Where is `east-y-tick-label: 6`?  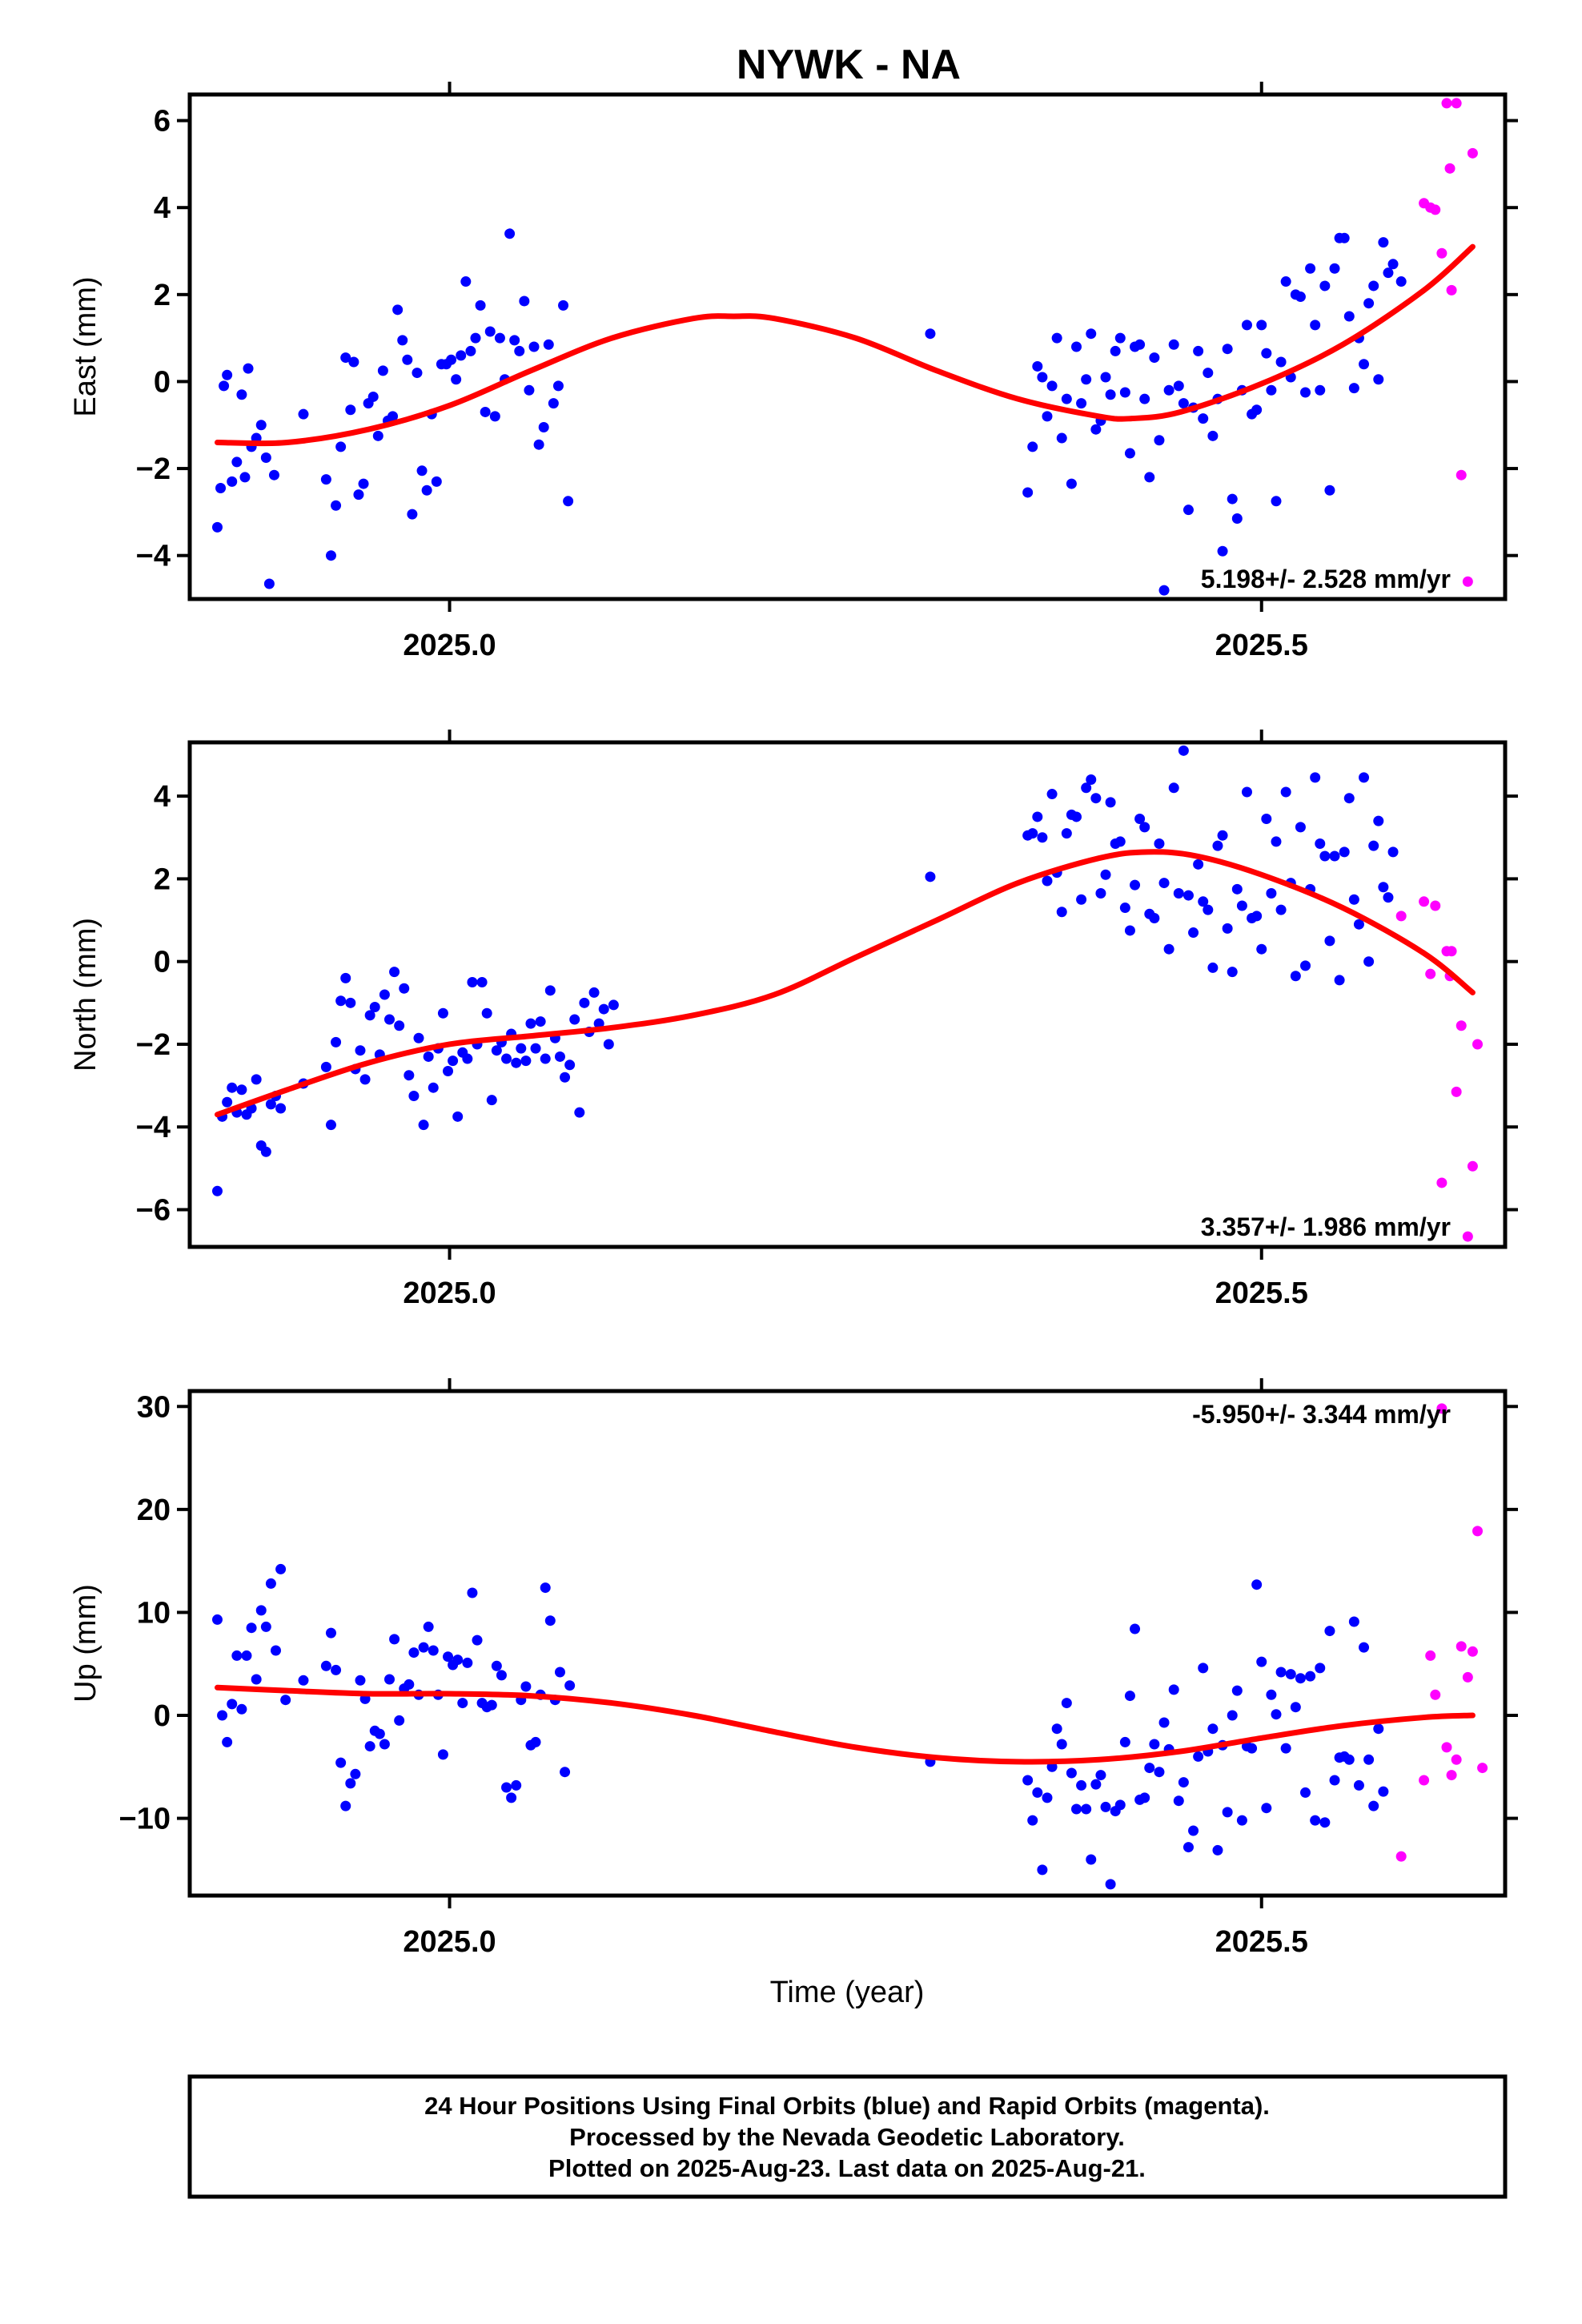 east-y-tick-label: 6 is located at coordinates (162, 122).